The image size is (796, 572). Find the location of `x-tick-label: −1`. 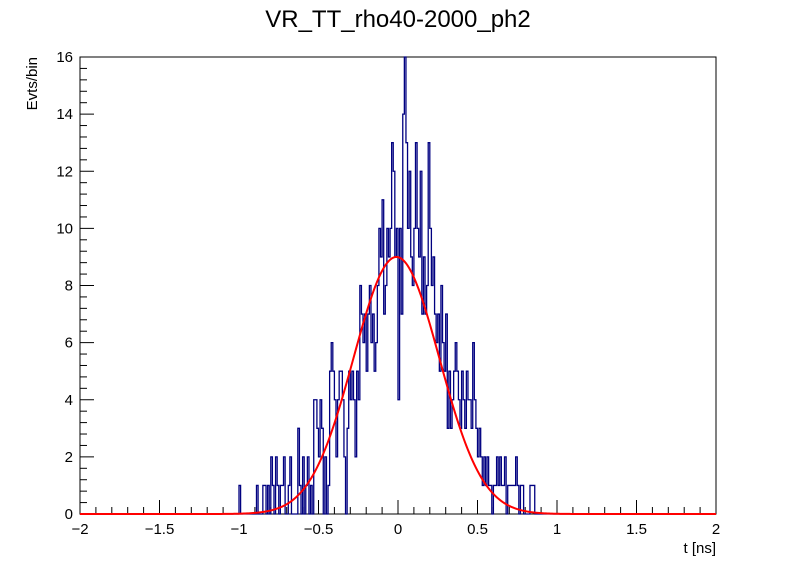

x-tick-label: −1 is located at coordinates (238, 529).